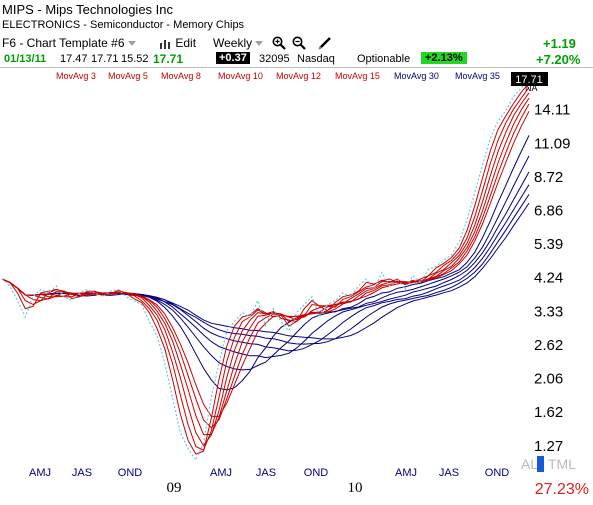 Image resolution: width=593 pixels, height=505 pixels. What do you see at coordinates (233, 43) in the screenshot?
I see `period-label: Weekly` at bounding box center [233, 43].